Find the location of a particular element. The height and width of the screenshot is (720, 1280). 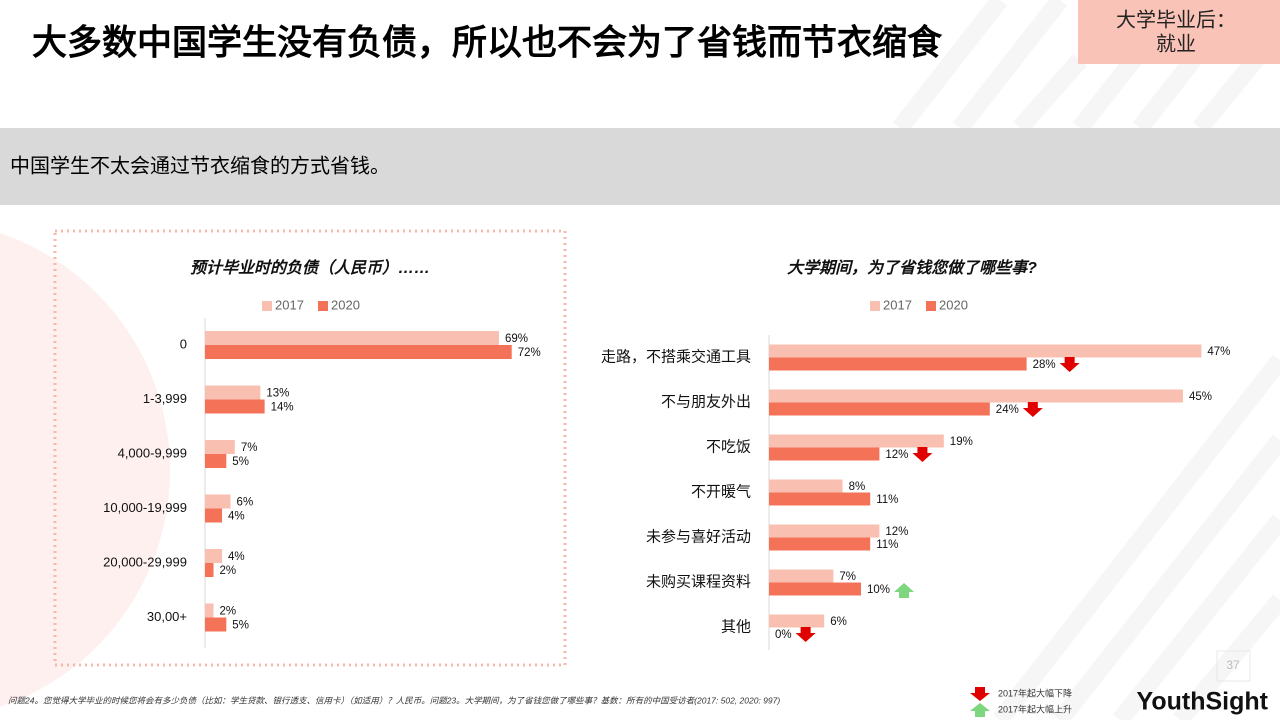

tag-line: 大学毕业后： is located at coordinates (1176, 19).